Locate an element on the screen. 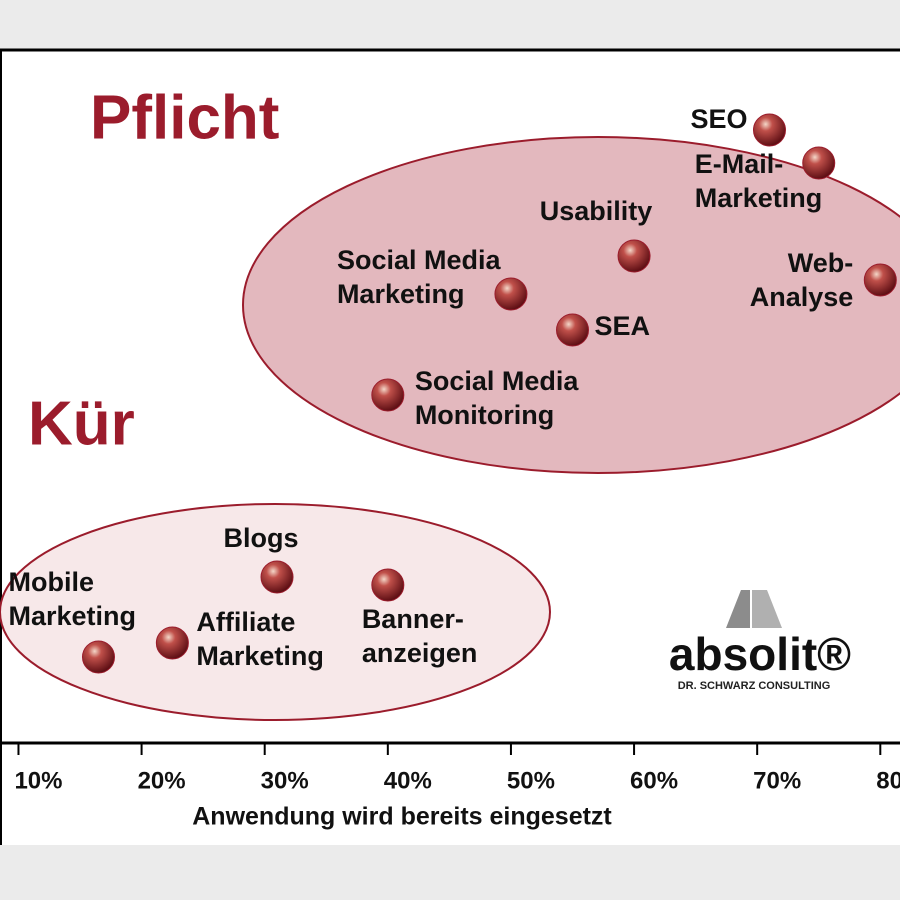  point-label: Web- is located at coordinates (821, 263).